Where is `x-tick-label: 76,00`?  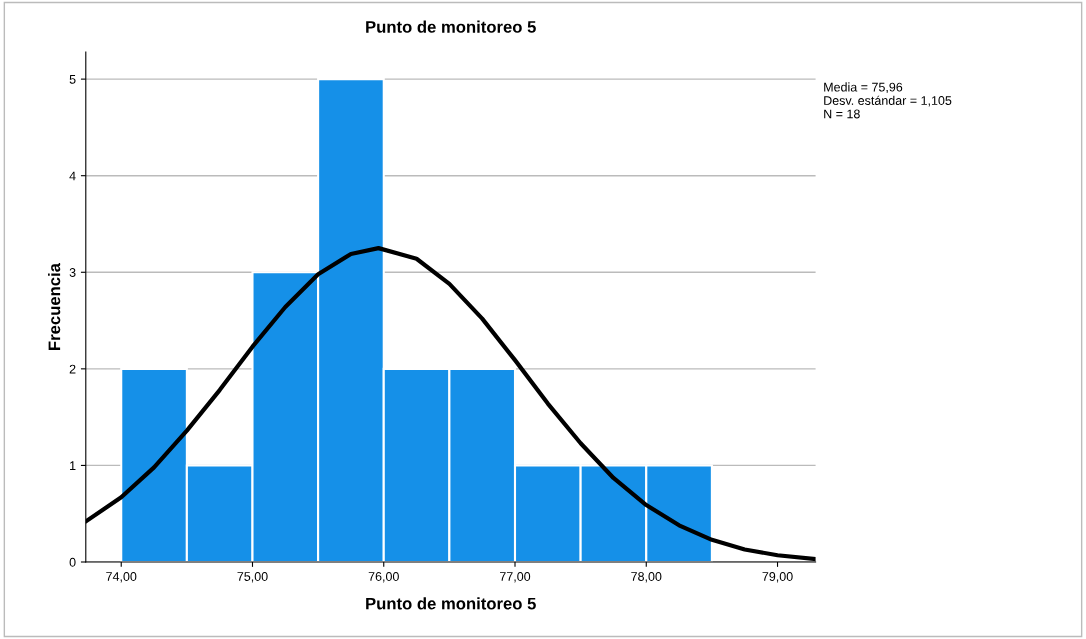
x-tick-label: 76,00 is located at coordinates (383, 577).